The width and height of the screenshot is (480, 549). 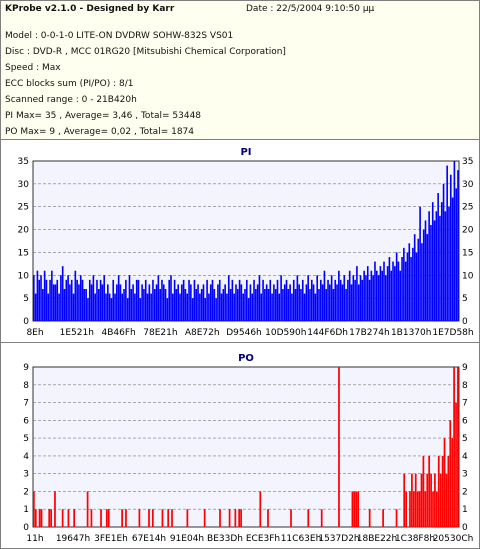 What do you see at coordinates (26, 421) in the screenshot?
I see `y-tick-label-left: 6` at bounding box center [26, 421].